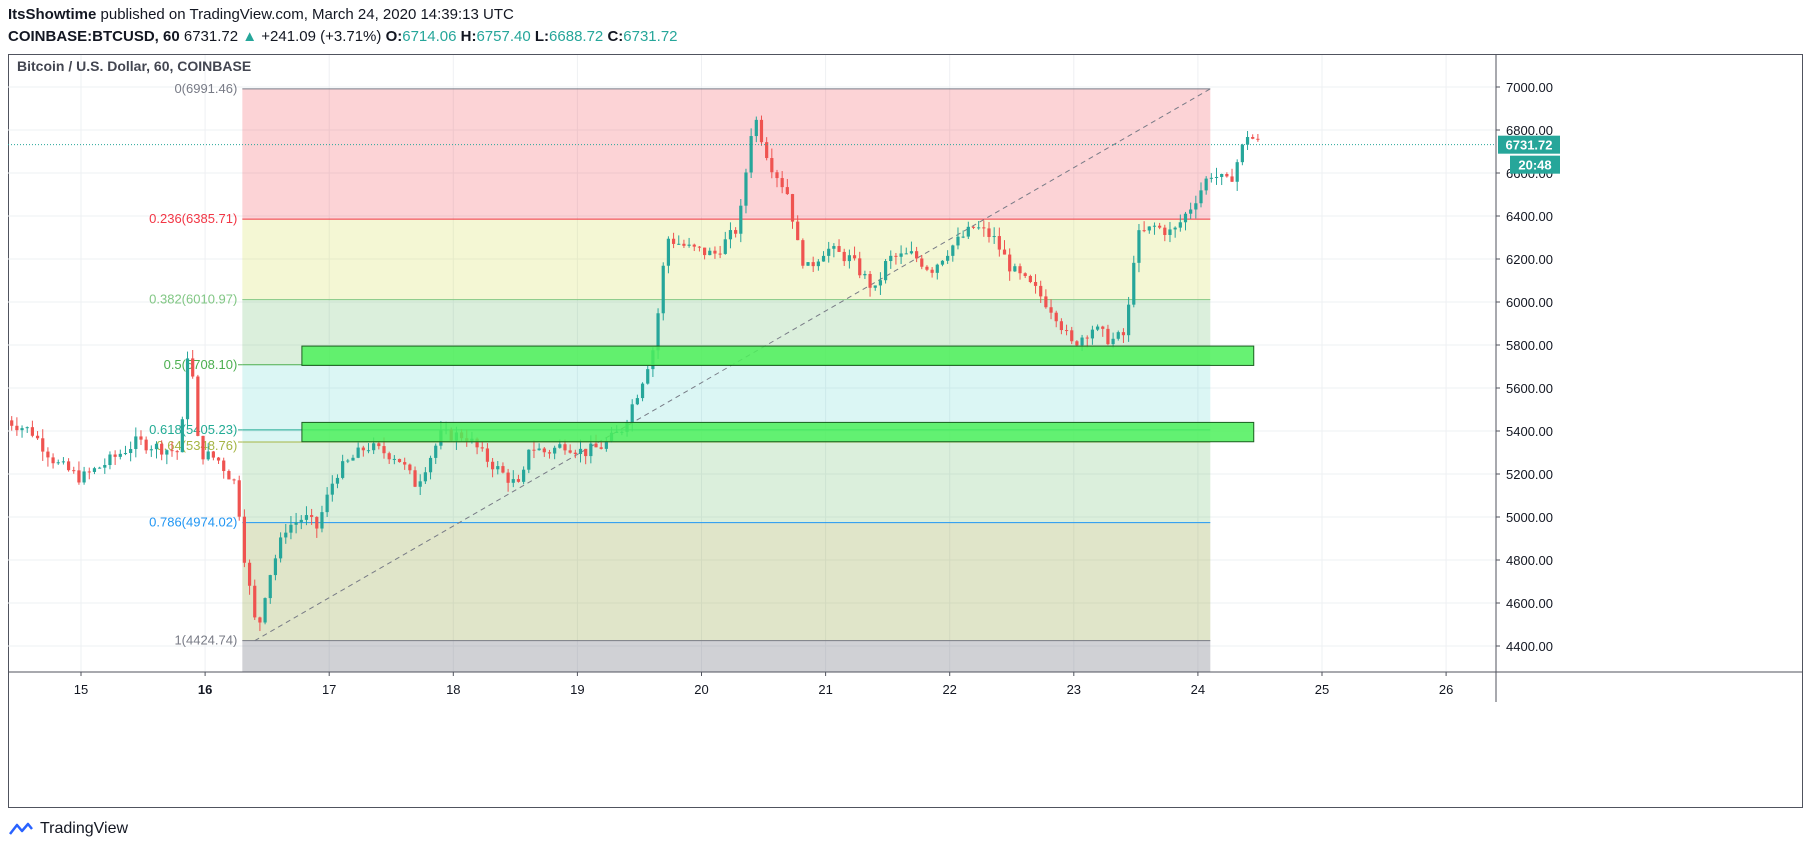  What do you see at coordinates (193, 218) in the screenshot?
I see `fib-level-label: 0.236(6385.71)` at bounding box center [193, 218].